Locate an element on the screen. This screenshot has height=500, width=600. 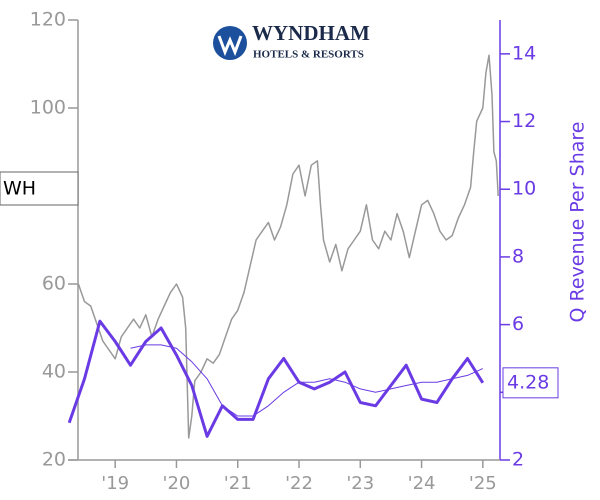
y2-tick-label: 12 is located at coordinates (524, 121).